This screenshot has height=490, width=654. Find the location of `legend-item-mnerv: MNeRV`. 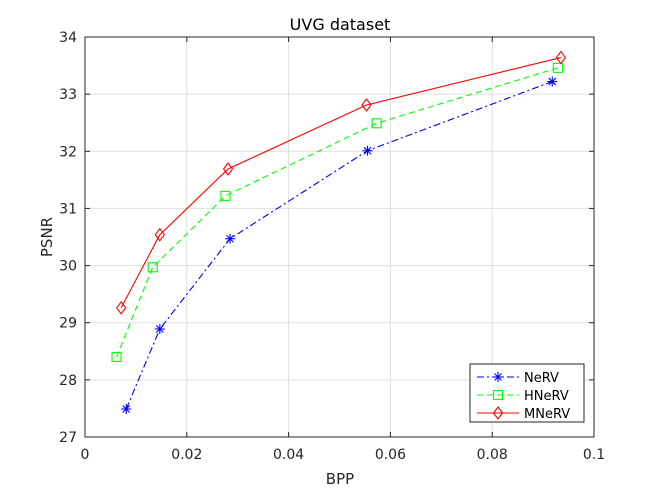

legend-item-mnerv: MNeRV is located at coordinates (523, 414).